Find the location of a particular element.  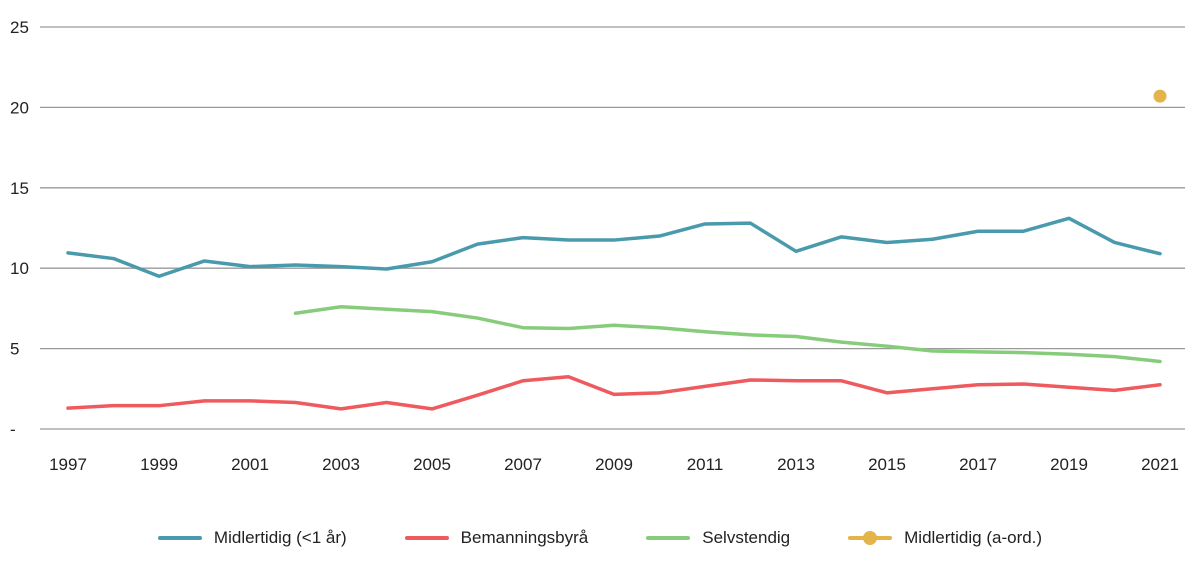

x-tick-label: 2017 is located at coordinates (978, 464).